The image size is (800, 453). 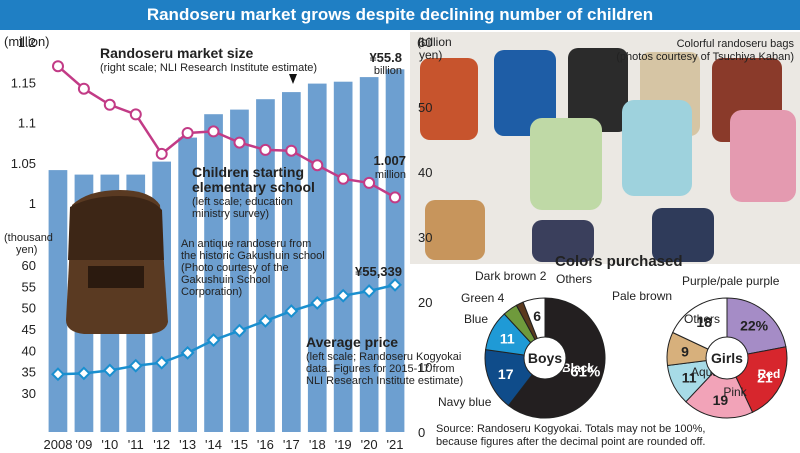 What do you see at coordinates (32, 203) in the screenshot?
I see `left-axis-tick-label-children: 1` at bounding box center [32, 203].